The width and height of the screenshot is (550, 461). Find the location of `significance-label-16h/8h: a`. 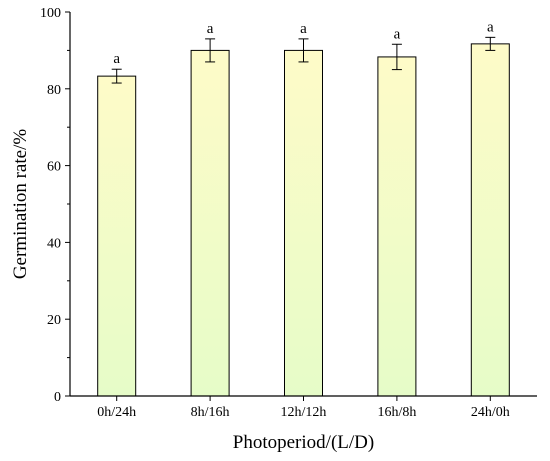

significance-label-16h/8h: a is located at coordinates (397, 34).